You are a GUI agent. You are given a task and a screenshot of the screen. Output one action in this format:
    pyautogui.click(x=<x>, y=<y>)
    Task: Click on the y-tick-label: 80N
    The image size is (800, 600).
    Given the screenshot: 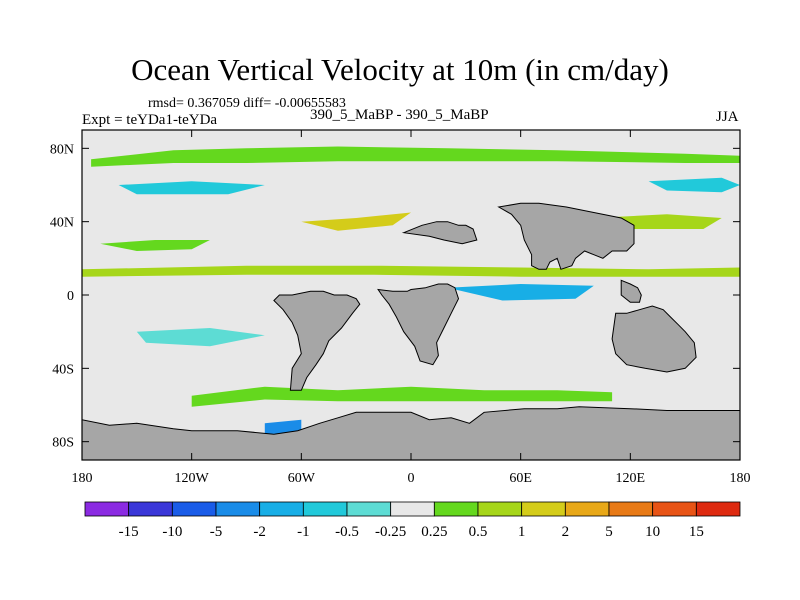 What is the action you would take?
    pyautogui.click(x=62, y=149)
    